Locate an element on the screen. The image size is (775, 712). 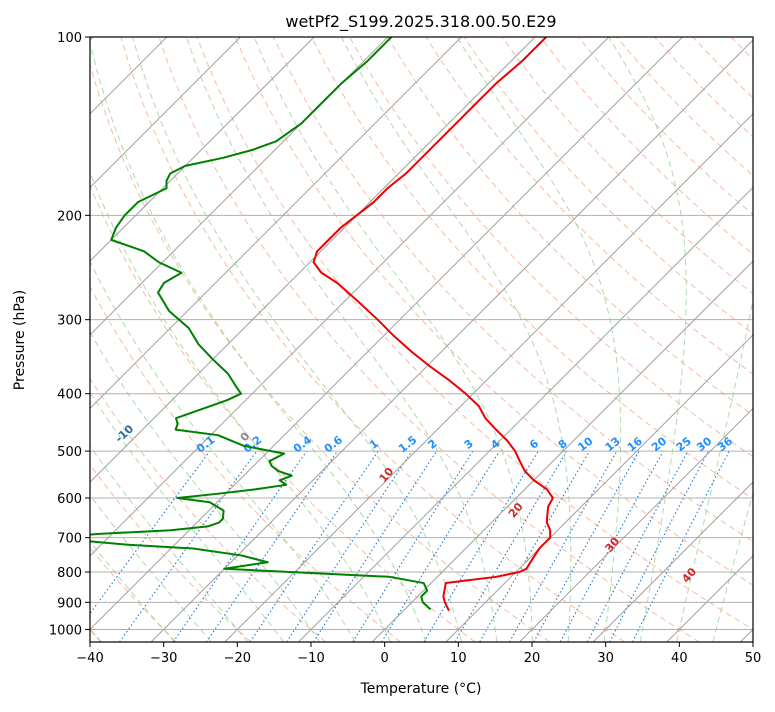
x-tick-label: 30 is located at coordinates (605, 658).